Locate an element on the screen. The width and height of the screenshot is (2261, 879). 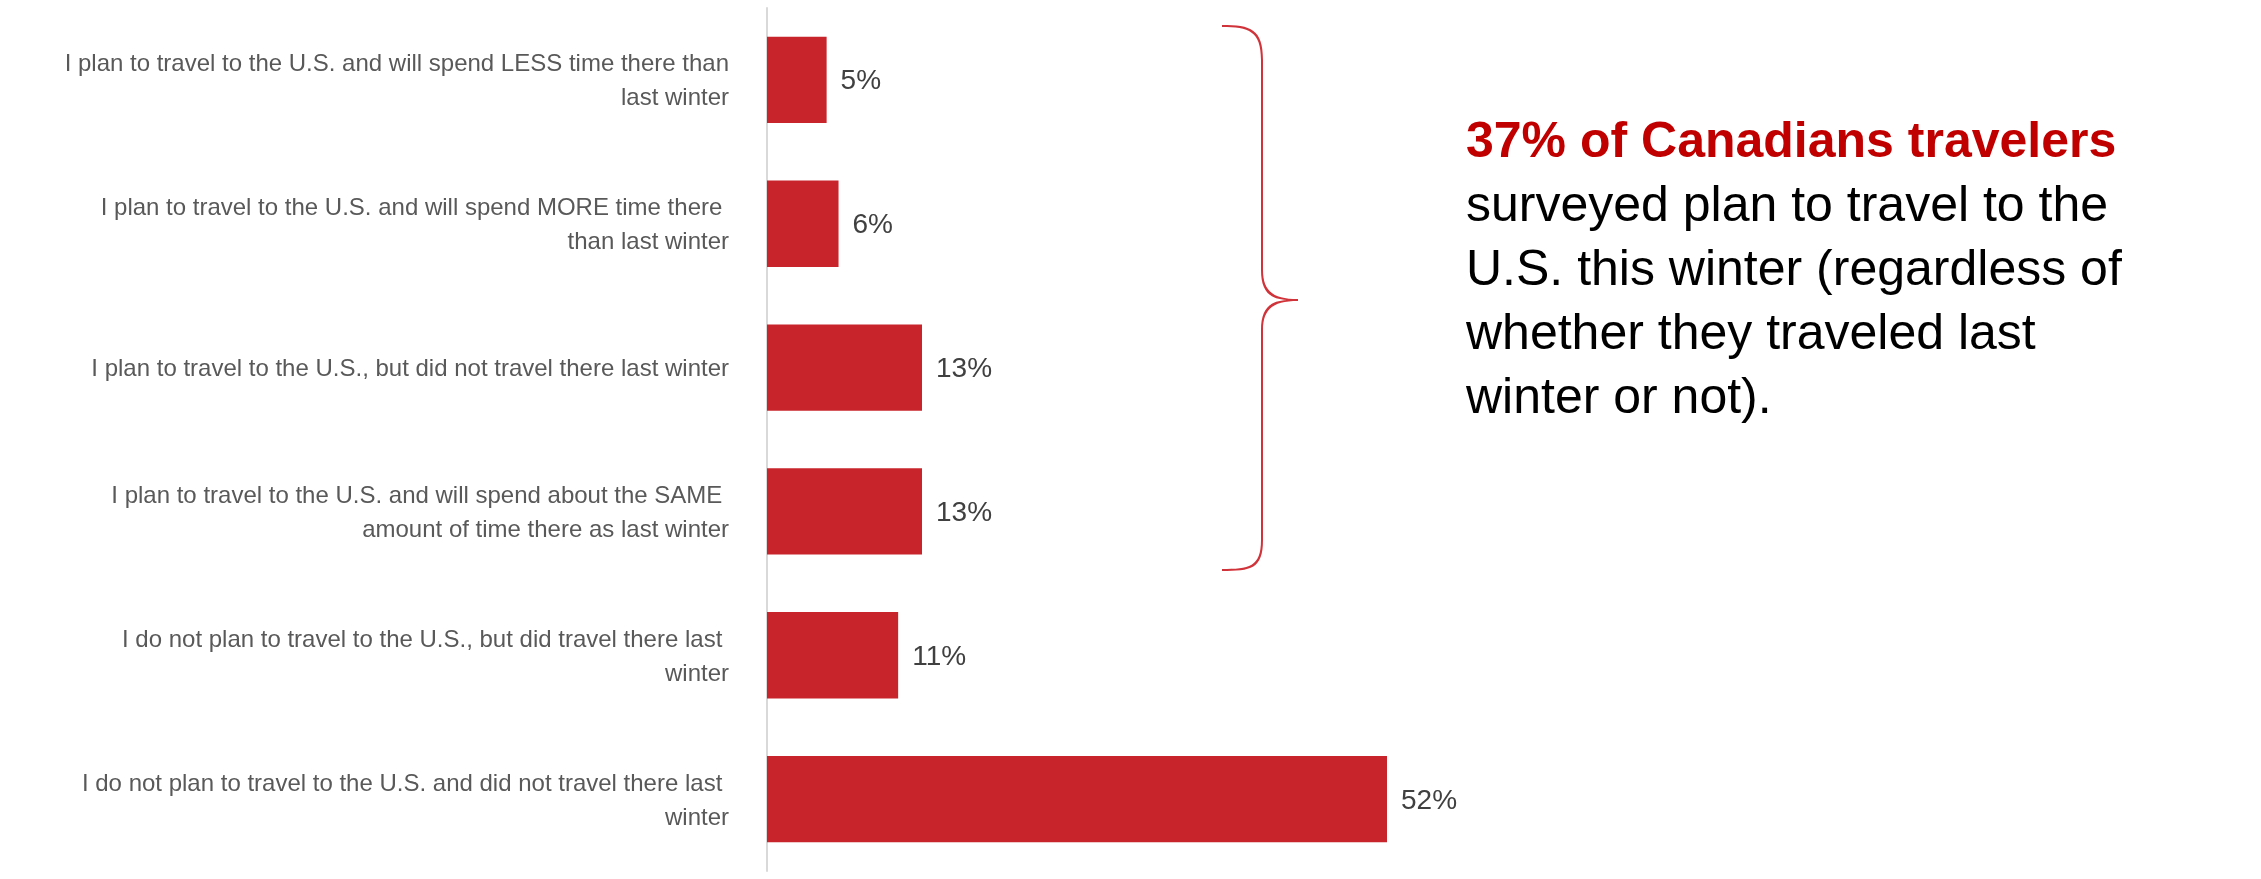
y-tick-label: I plan to travel to the U.S. and will spend LESS time there than last winter is located at coordinates (397, 80).